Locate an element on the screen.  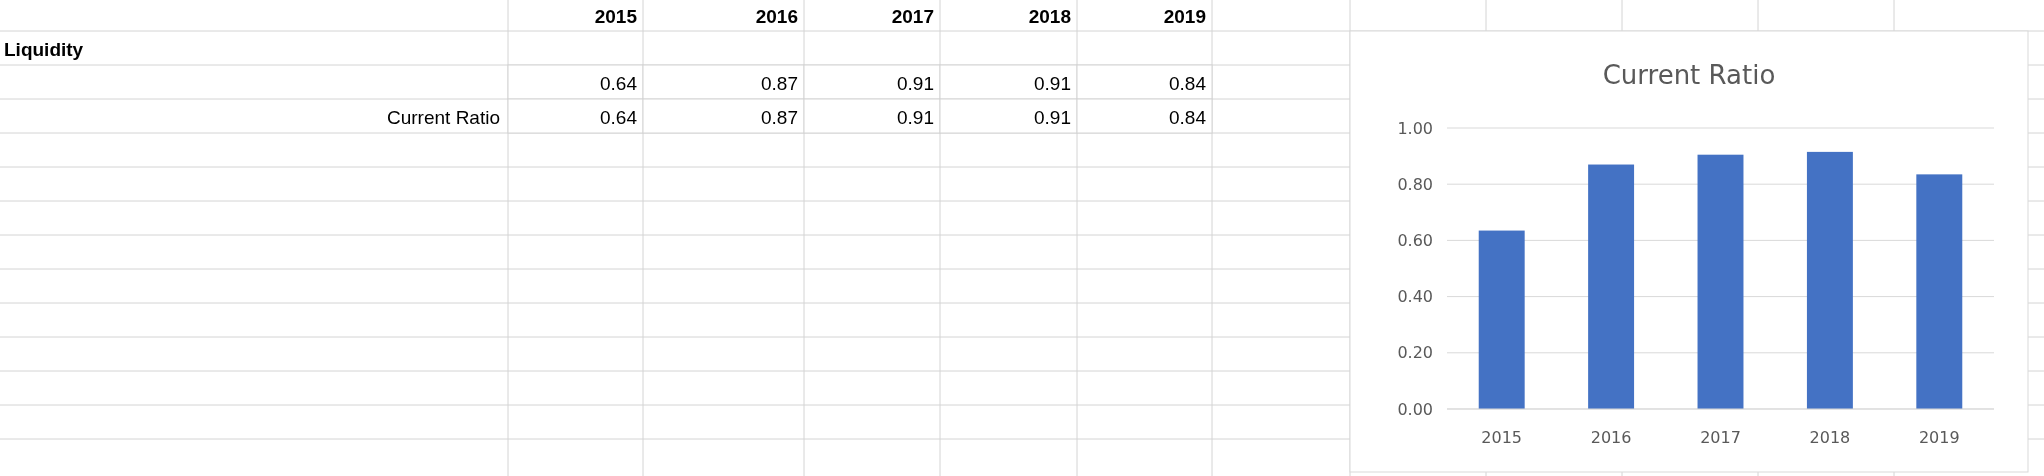
y-tick-label: 0.20 is located at coordinates (1415, 353).